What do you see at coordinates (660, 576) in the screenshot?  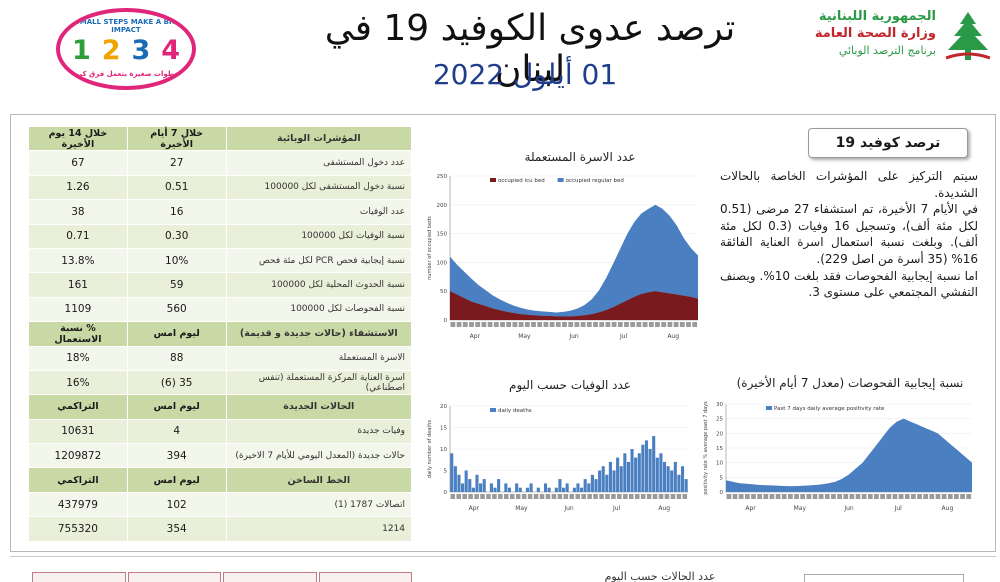 I see `cases-chart-title: عدد الحالات حسب اليوم` at bounding box center [660, 576].